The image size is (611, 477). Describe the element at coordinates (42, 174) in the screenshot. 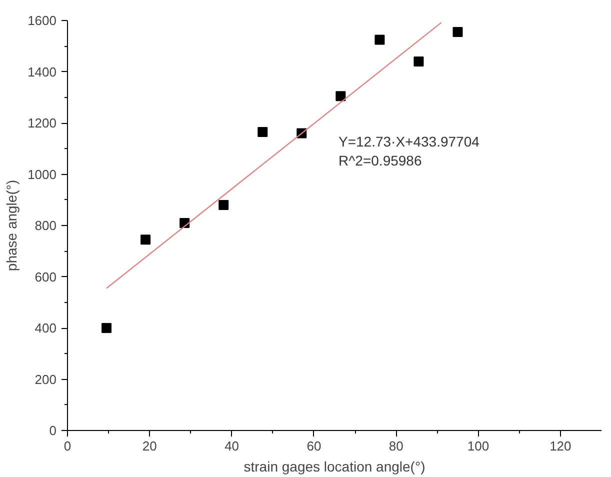

I see `y-tick-label: 1000` at that location.